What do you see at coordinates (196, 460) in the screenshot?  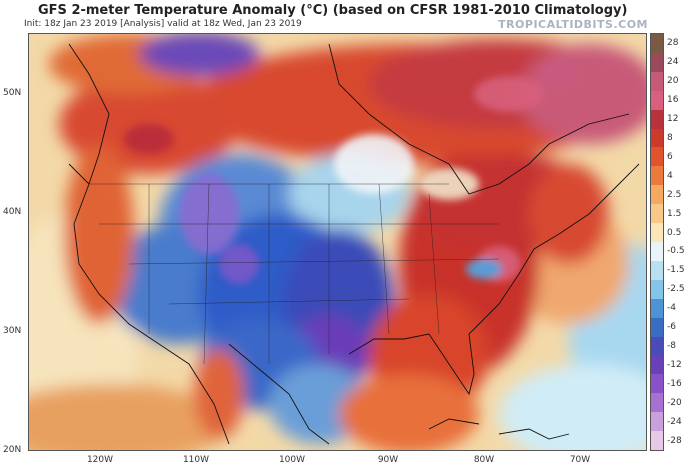 I see `lon-label-110w: 110W` at bounding box center [196, 460].